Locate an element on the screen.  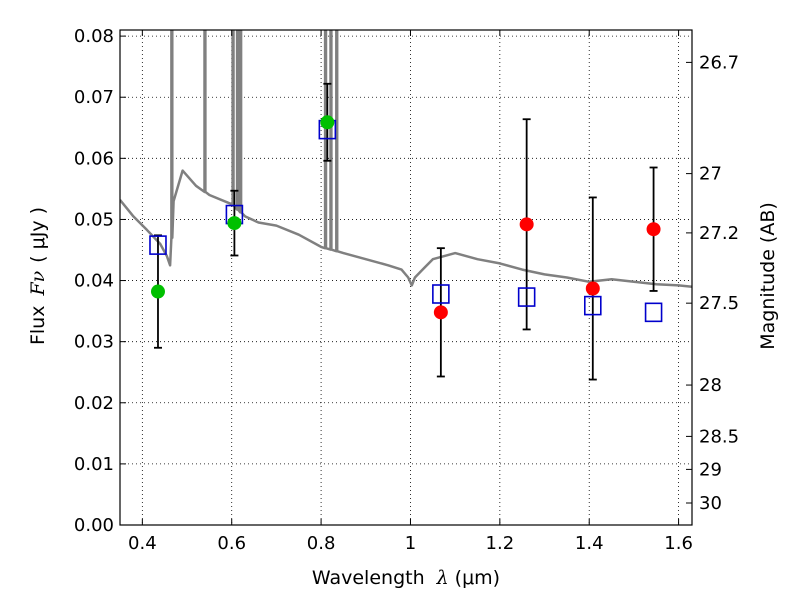
y-tick-label: 0.05 is located at coordinates (94, 219).